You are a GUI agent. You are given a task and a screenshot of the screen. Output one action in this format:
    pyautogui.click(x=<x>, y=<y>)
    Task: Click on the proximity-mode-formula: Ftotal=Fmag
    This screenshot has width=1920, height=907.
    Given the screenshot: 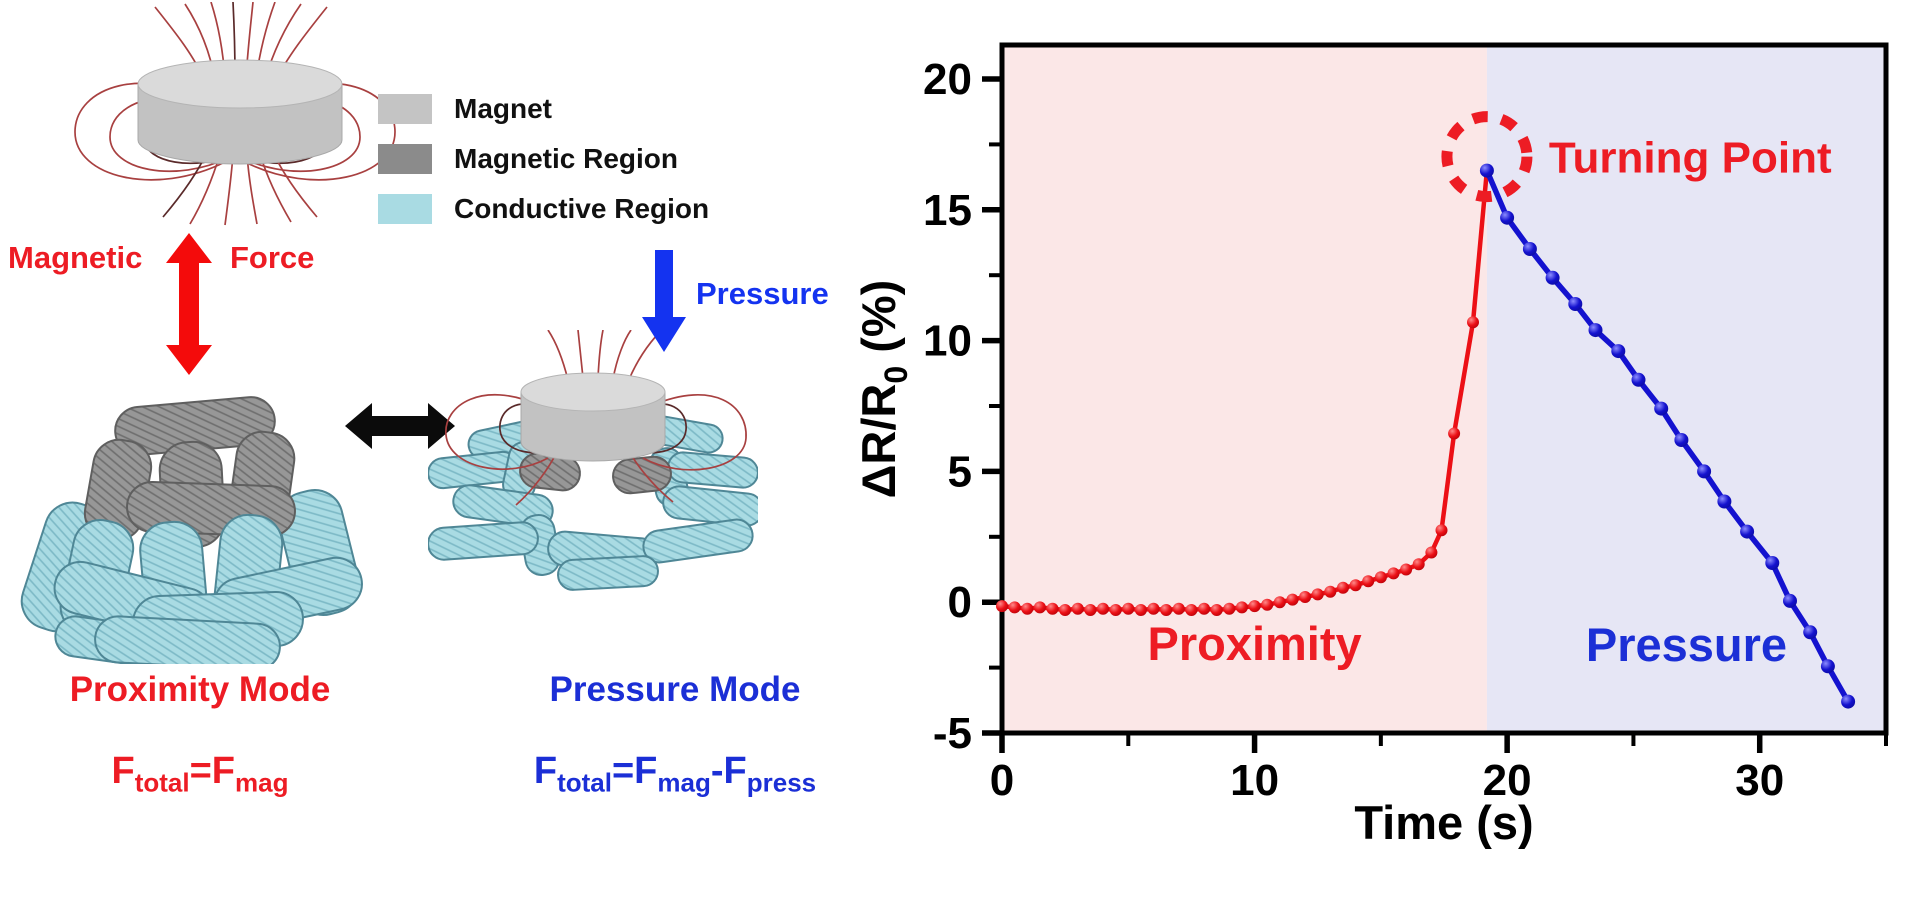 What is the action you would take?
    pyautogui.click(x=200, y=774)
    